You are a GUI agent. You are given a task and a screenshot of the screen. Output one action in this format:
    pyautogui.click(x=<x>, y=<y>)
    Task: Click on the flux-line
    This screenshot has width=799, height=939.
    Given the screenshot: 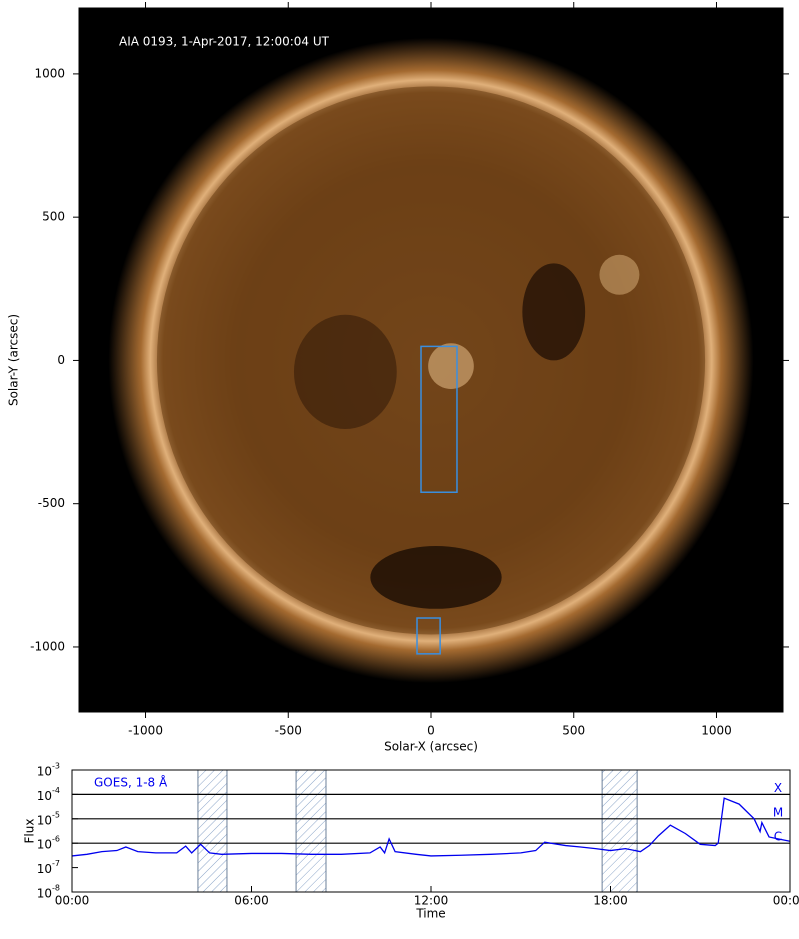 What is the action you would take?
    pyautogui.click(x=431, y=827)
    